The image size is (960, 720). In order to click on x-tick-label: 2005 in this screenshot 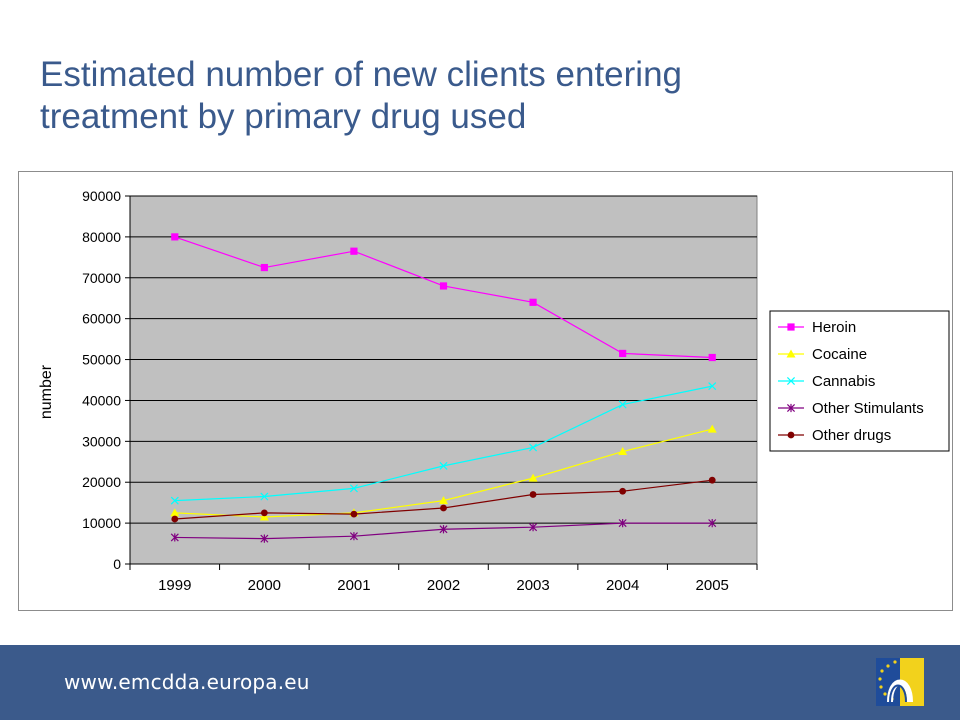, I will do `click(712, 585)`.